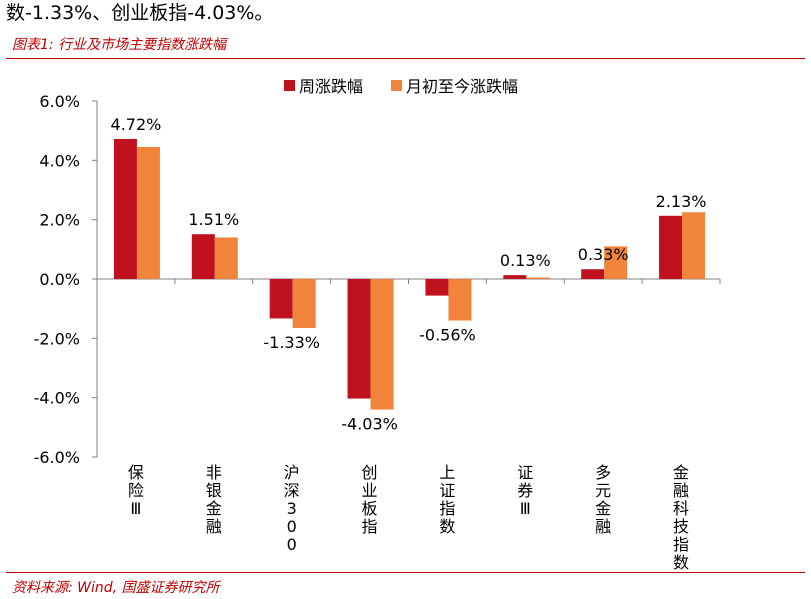  Describe the element at coordinates (59, 220) in the screenshot. I see `y-tick-label: 2.0%` at that location.